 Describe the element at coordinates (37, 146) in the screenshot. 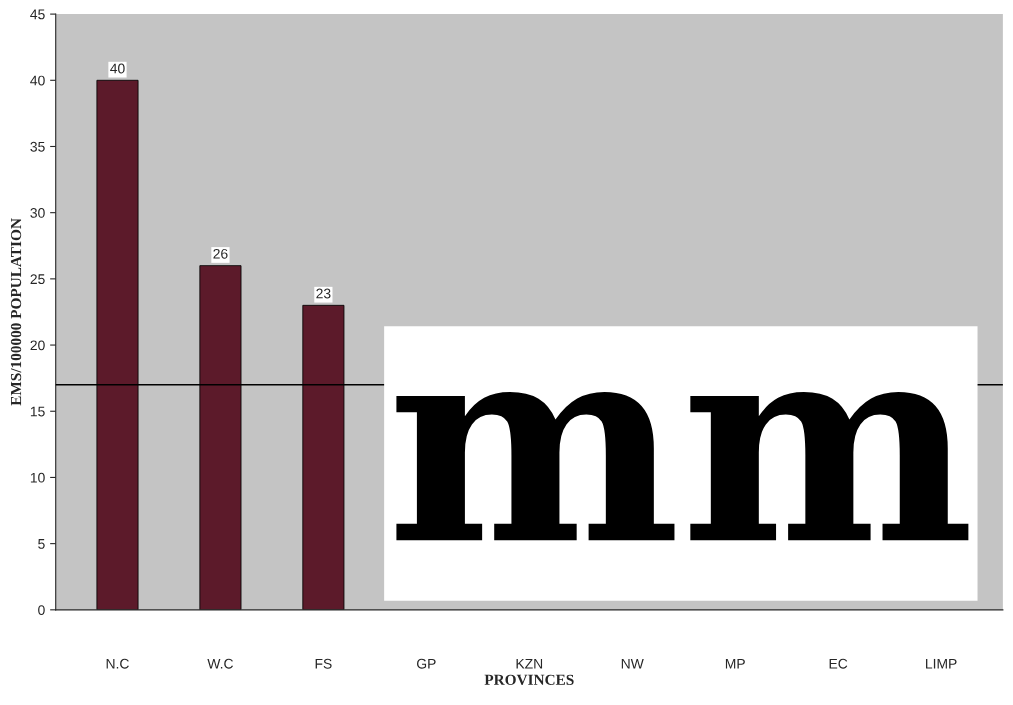

I see `y-tick-label: 35` at that location.